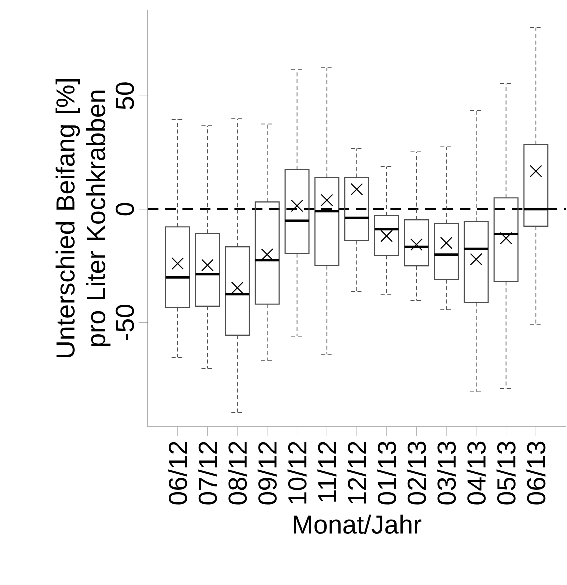 The width and height of the screenshot is (567, 585). What do you see at coordinates (358, 524) in the screenshot?
I see `x-axis-title: Monat/Jahr` at bounding box center [358, 524].